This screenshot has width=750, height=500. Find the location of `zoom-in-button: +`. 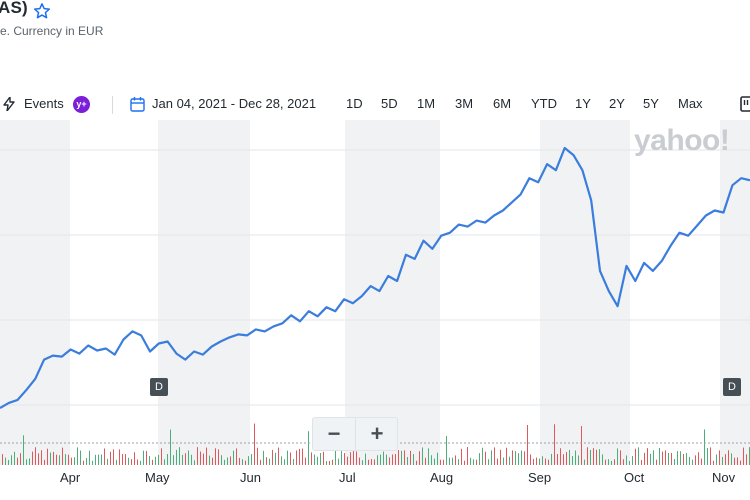

zoom-in-button: + is located at coordinates (376, 434).